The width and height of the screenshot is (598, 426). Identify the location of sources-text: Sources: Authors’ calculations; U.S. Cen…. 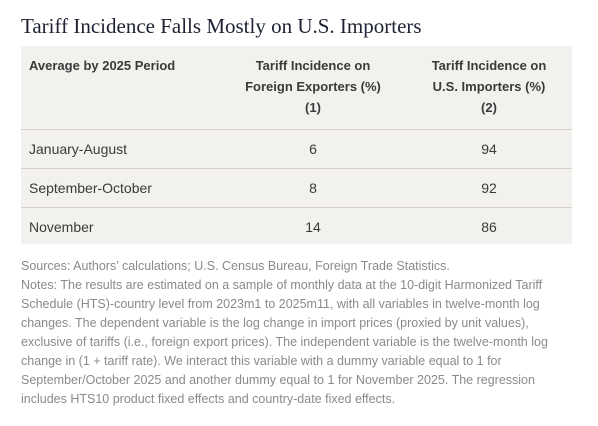
(235, 266).